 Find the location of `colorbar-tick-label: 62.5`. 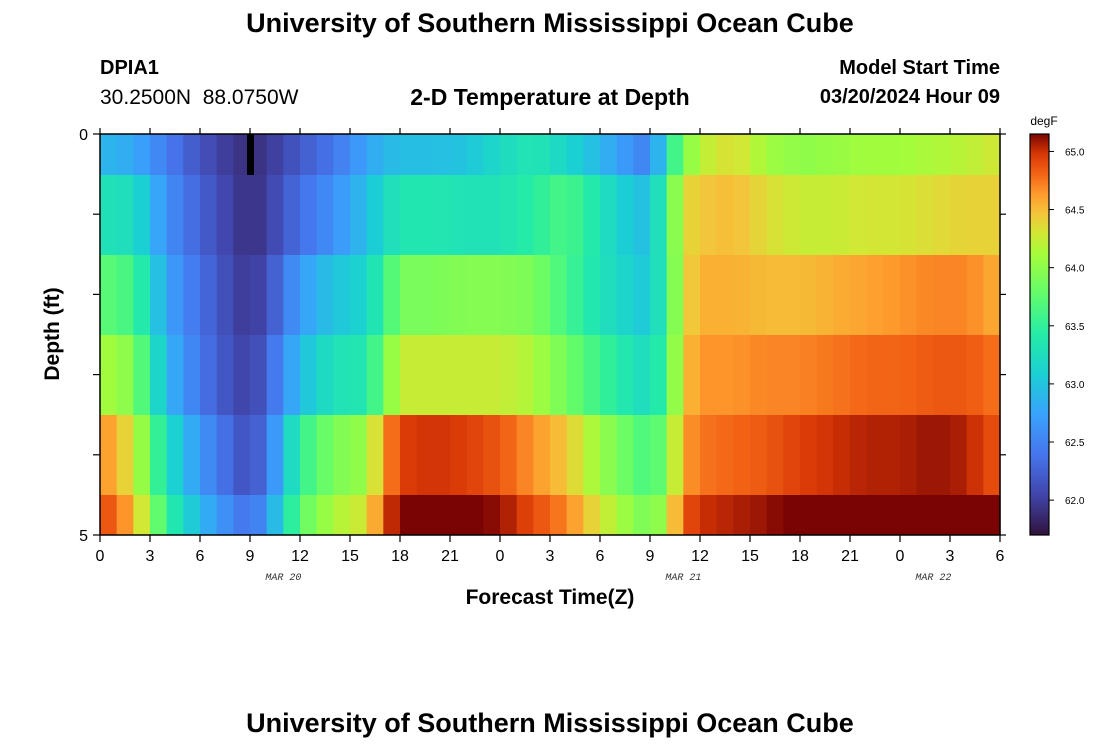

colorbar-tick-label: 62.5 is located at coordinates (1075, 443).